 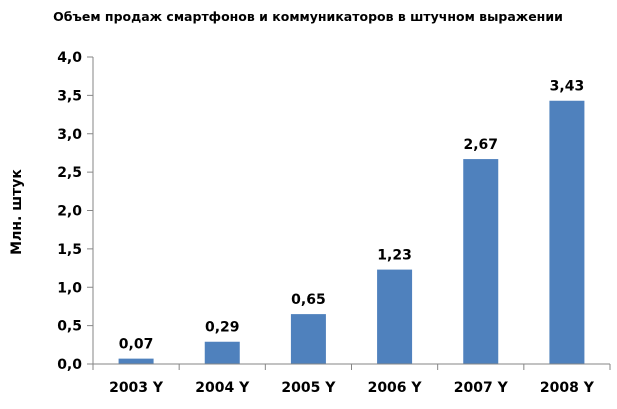 I want to click on x-tick-label: 2008 Y, so click(x=567, y=388).